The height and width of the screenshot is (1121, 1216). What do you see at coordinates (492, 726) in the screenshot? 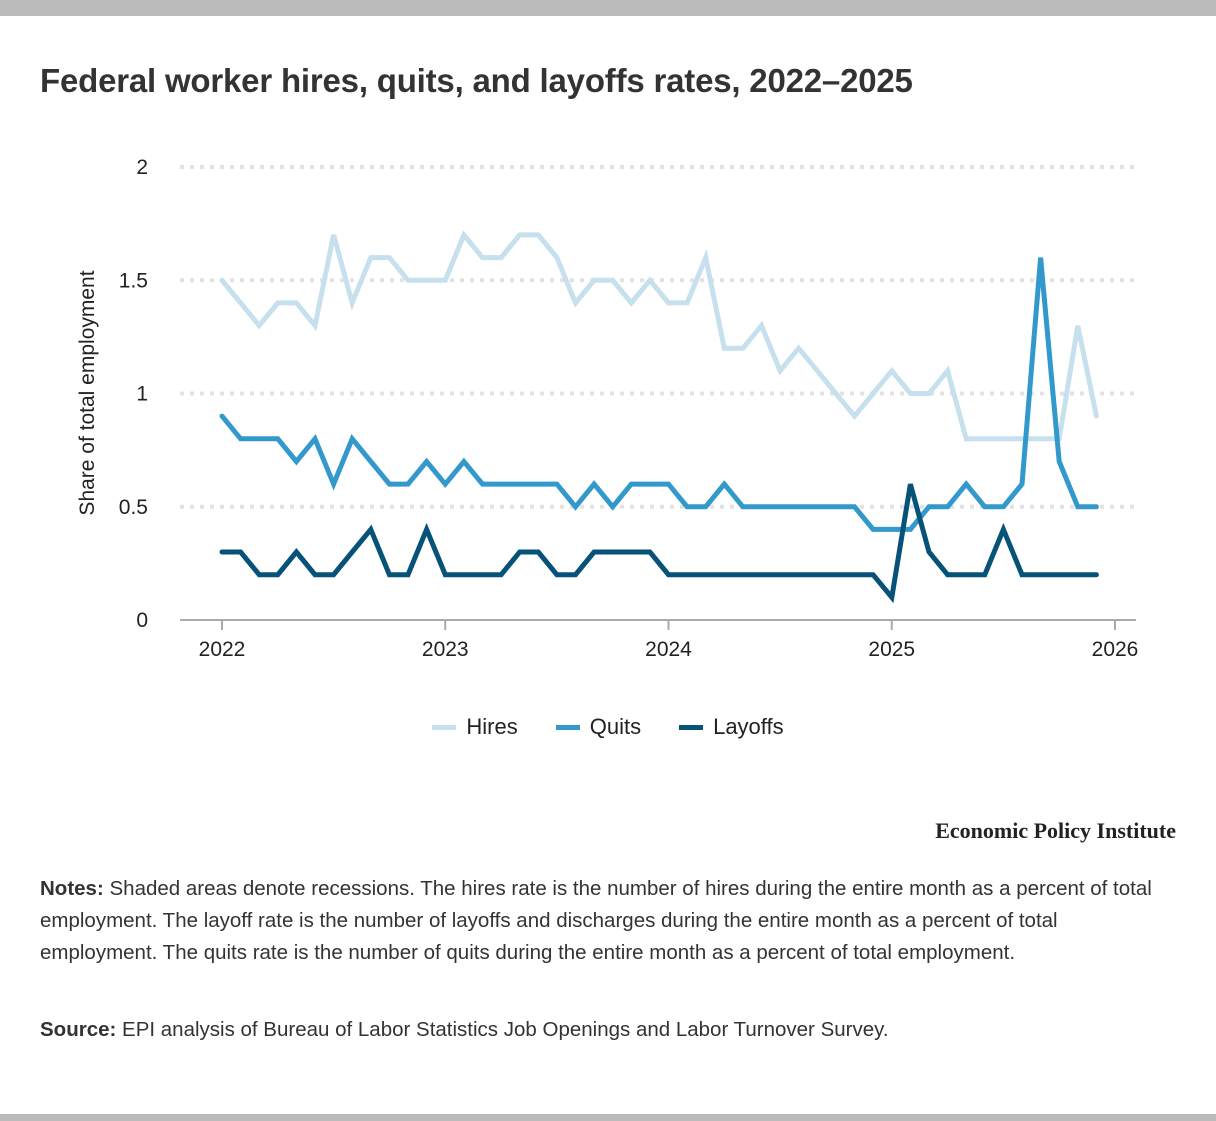
I see `legend-label-hires: Hires` at bounding box center [492, 726].